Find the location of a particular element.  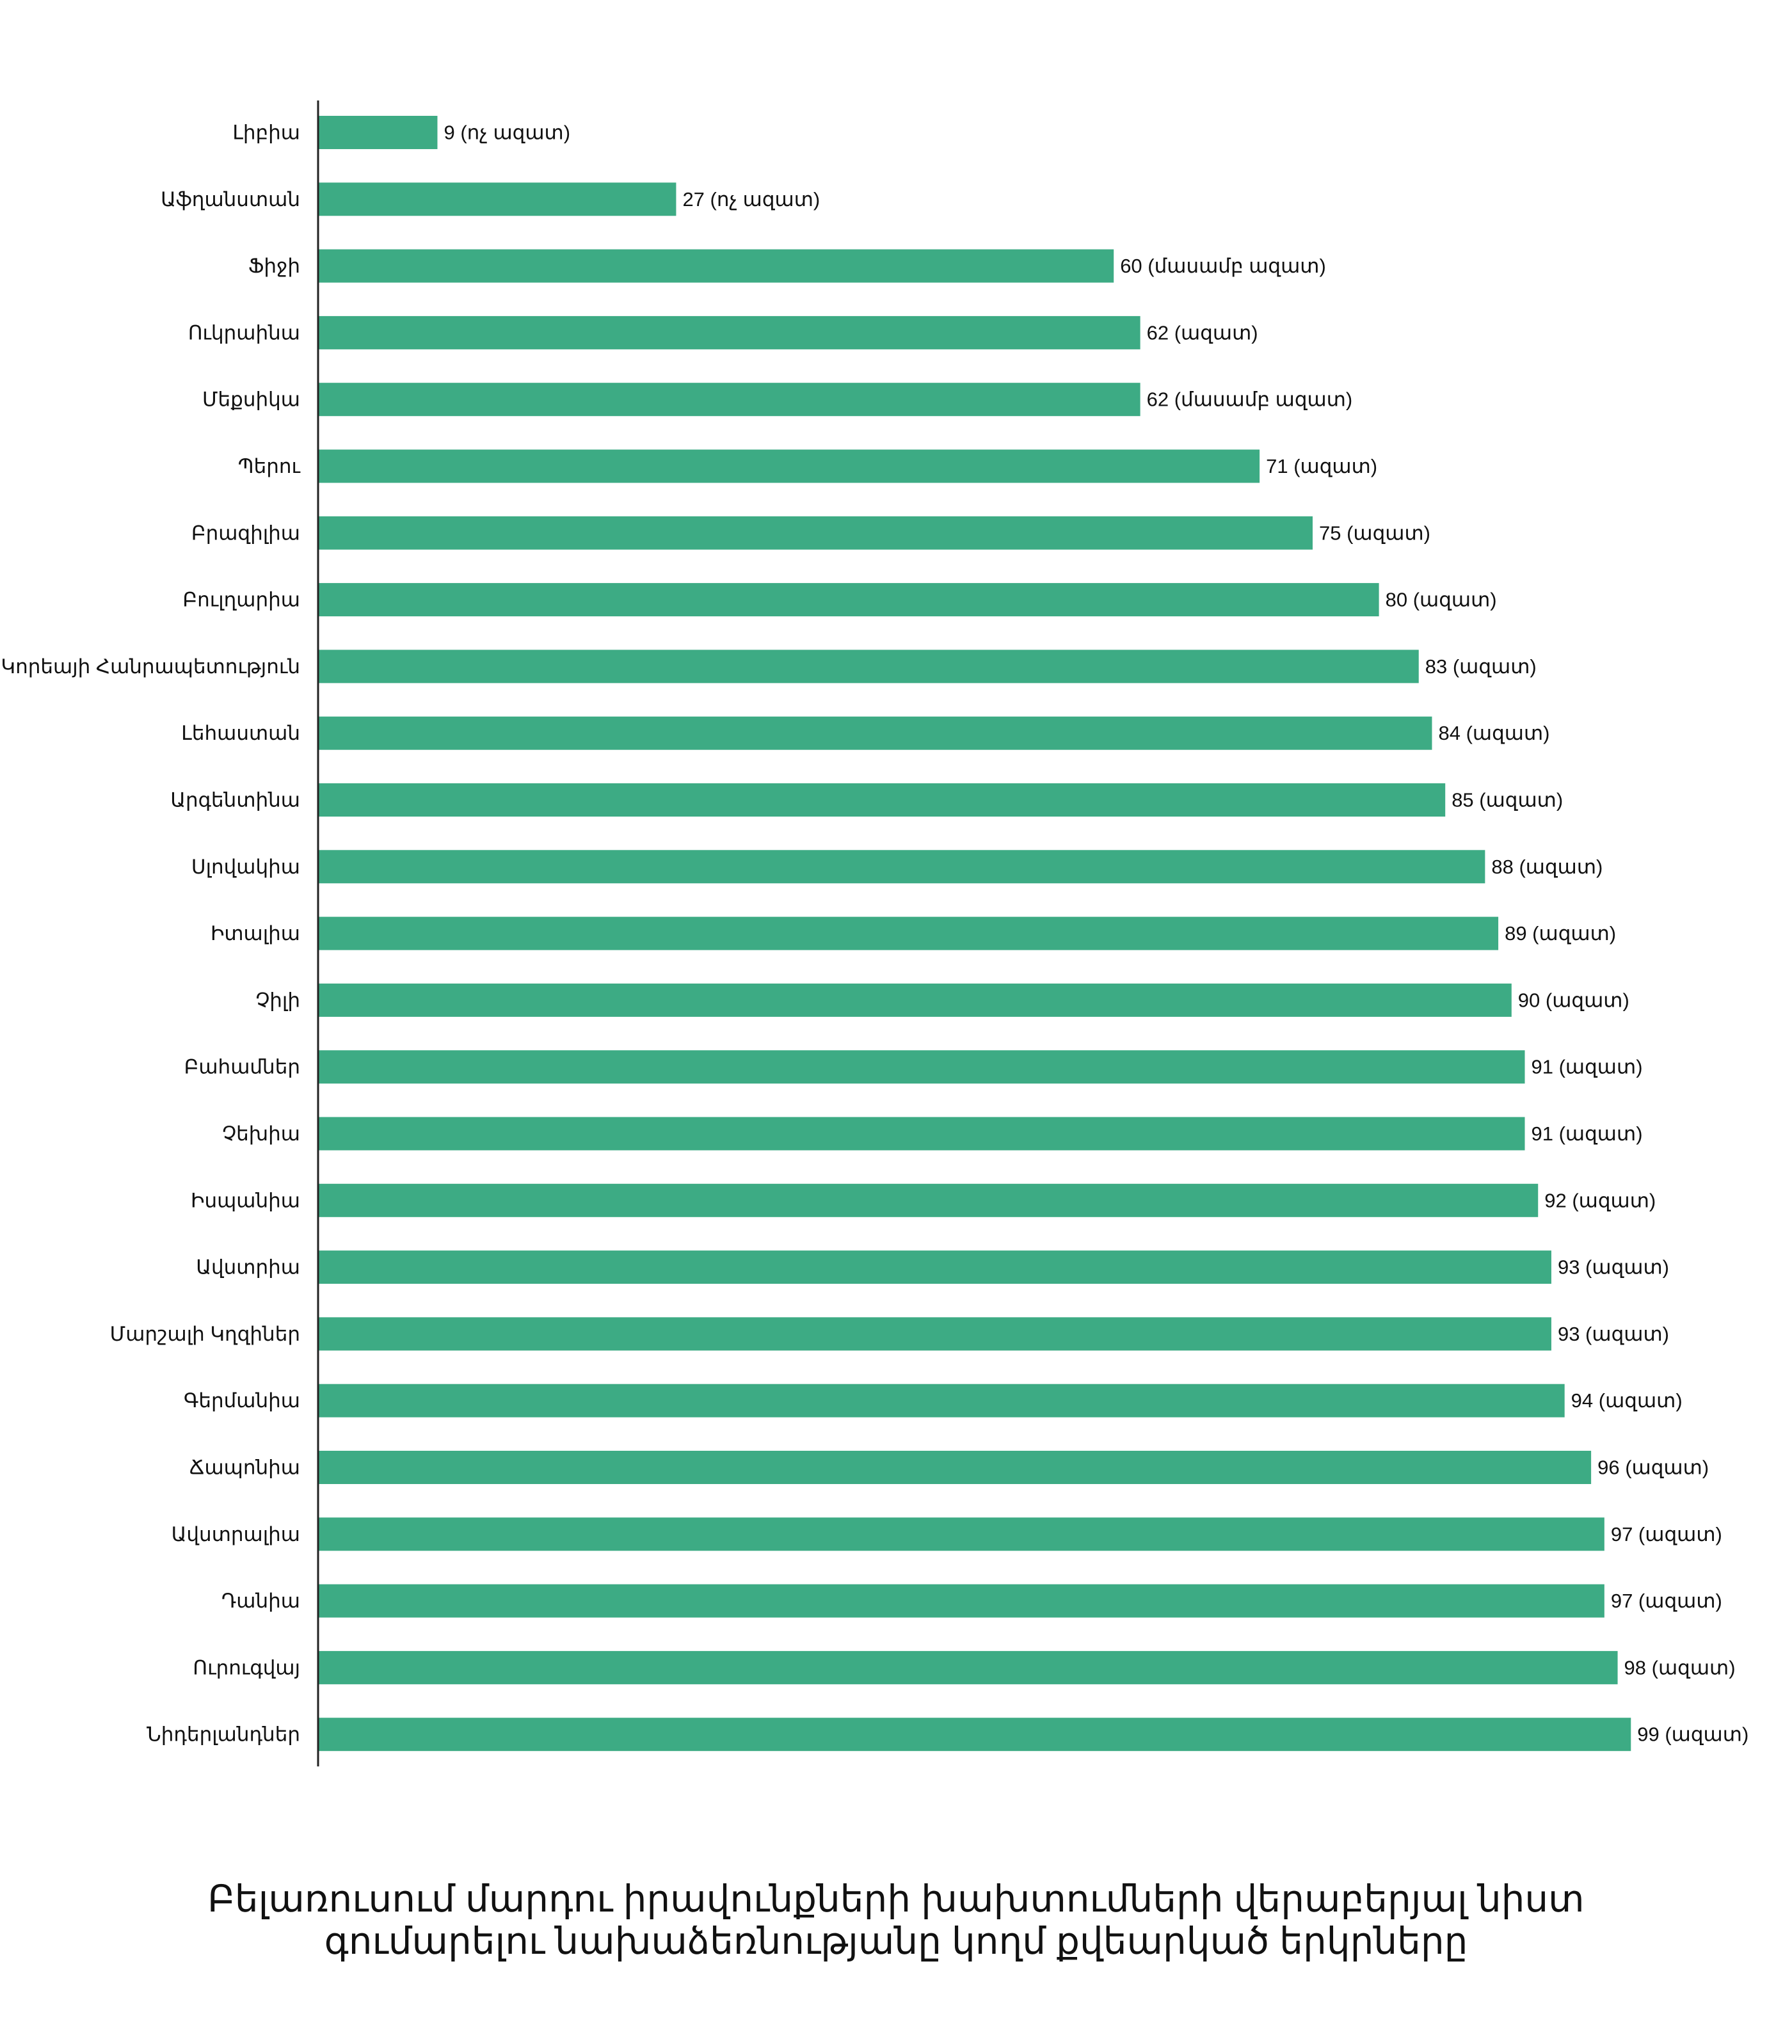

value-label: 75 (ազատ) is located at coordinates (1374, 533).